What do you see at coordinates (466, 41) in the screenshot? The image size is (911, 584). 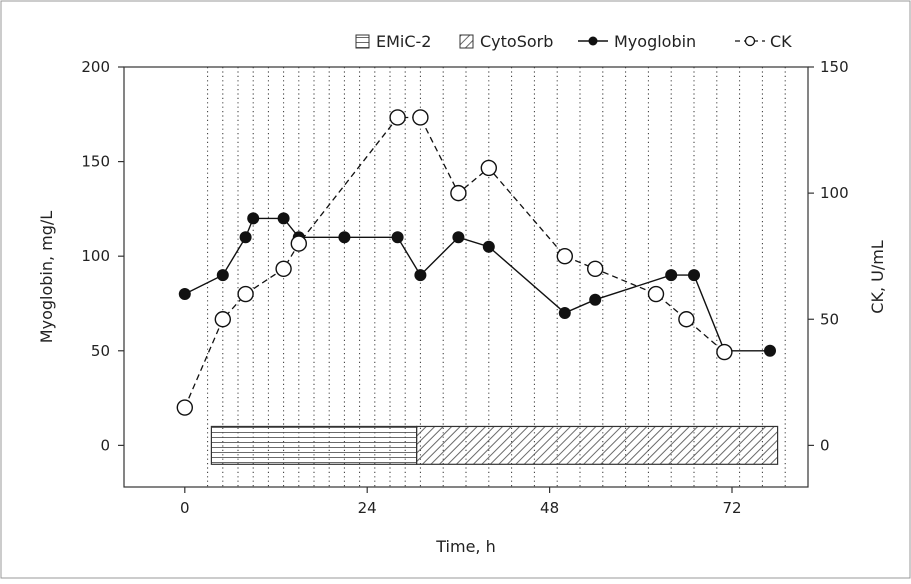 I see `legend-swatch-cytosorb` at bounding box center [466, 41].